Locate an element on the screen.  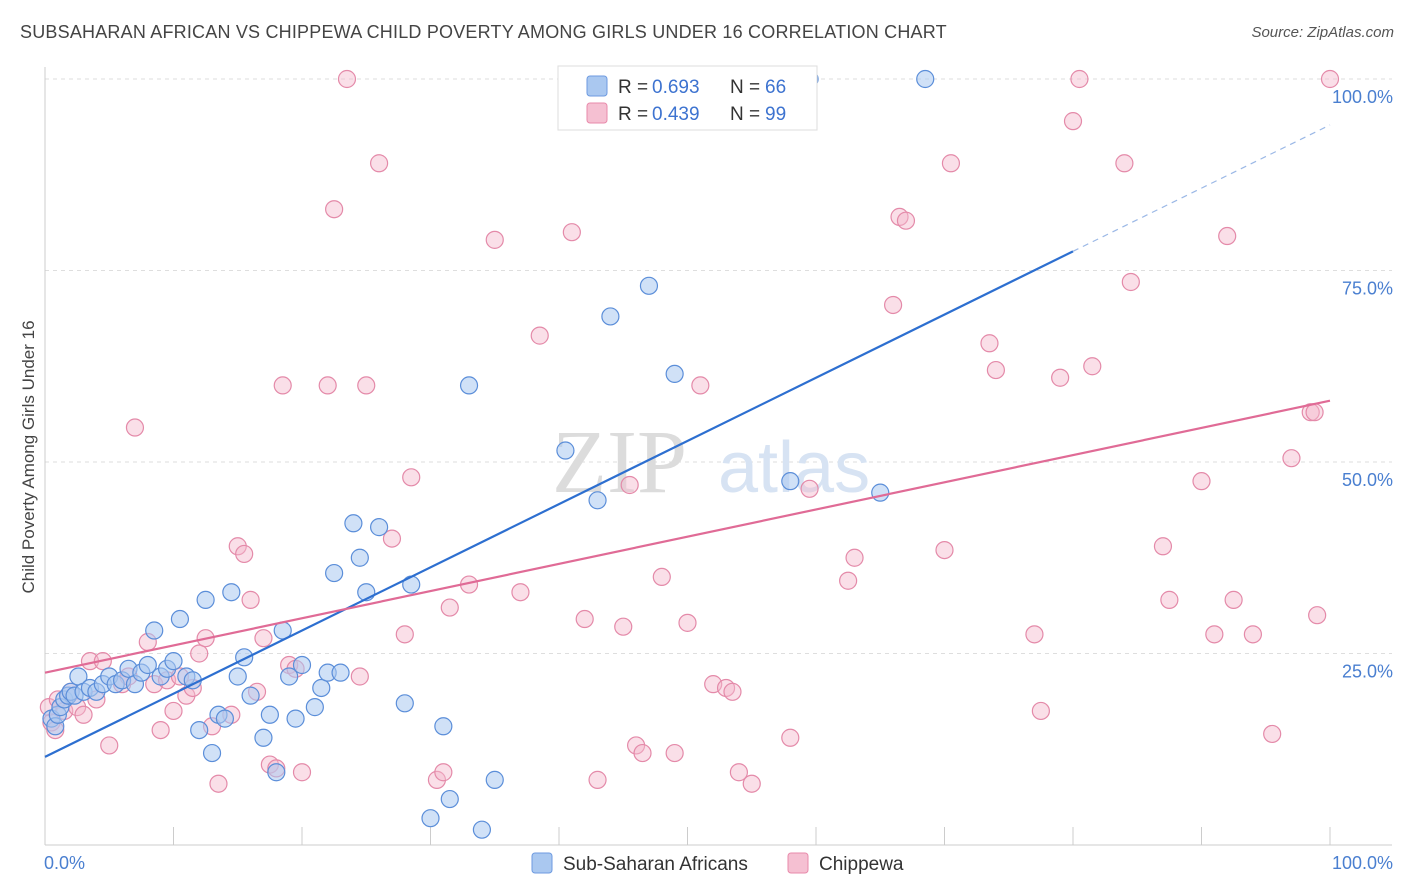
legend-n-value-1: 66 is located at coordinates (775, 87).